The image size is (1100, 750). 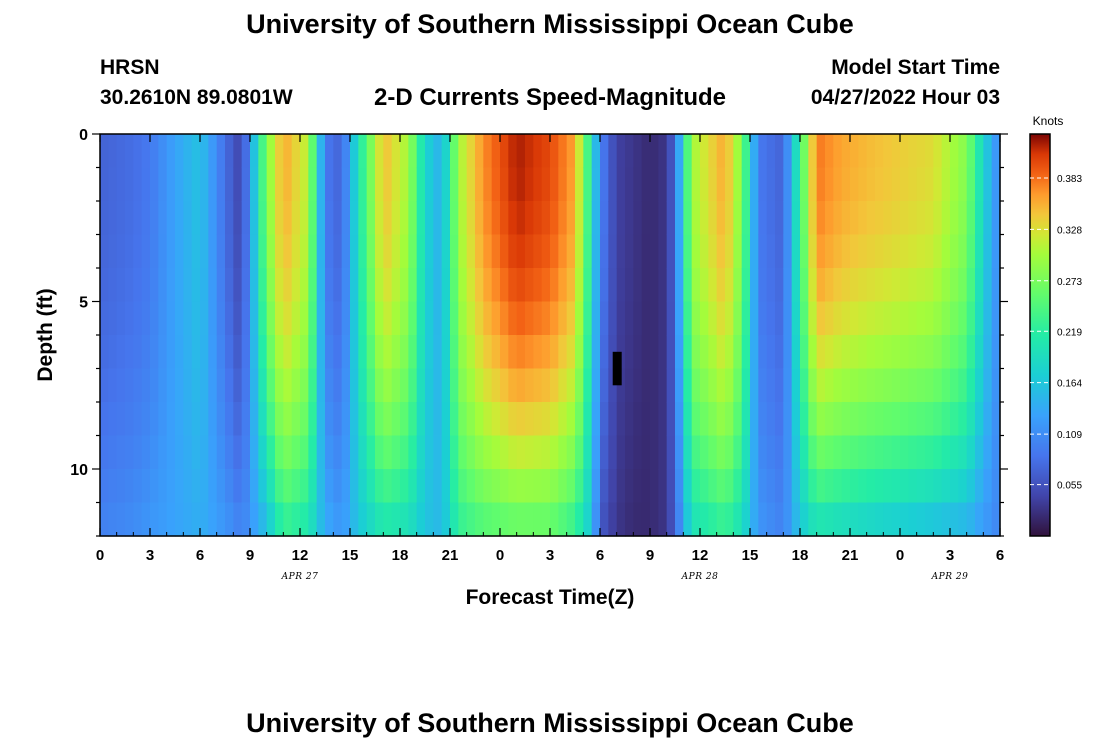 What do you see at coordinates (100, 555) in the screenshot?
I see `x-tick-label: 0` at bounding box center [100, 555].